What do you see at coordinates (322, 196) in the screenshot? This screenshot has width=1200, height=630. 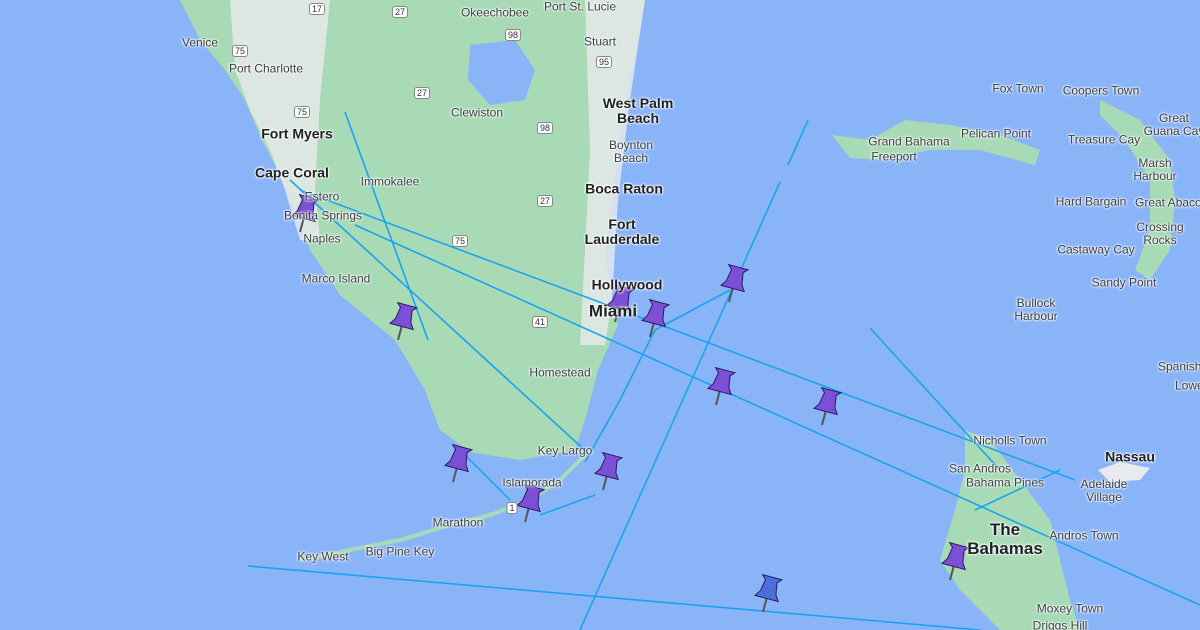 I see `place-label: Estero` at bounding box center [322, 196].